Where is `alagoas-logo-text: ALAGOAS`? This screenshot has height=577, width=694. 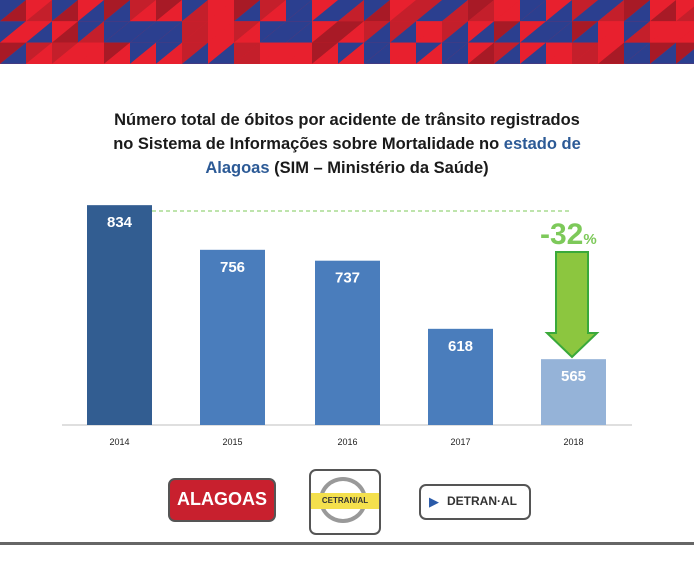 alagoas-logo-text: ALAGOAS is located at coordinates (222, 499).